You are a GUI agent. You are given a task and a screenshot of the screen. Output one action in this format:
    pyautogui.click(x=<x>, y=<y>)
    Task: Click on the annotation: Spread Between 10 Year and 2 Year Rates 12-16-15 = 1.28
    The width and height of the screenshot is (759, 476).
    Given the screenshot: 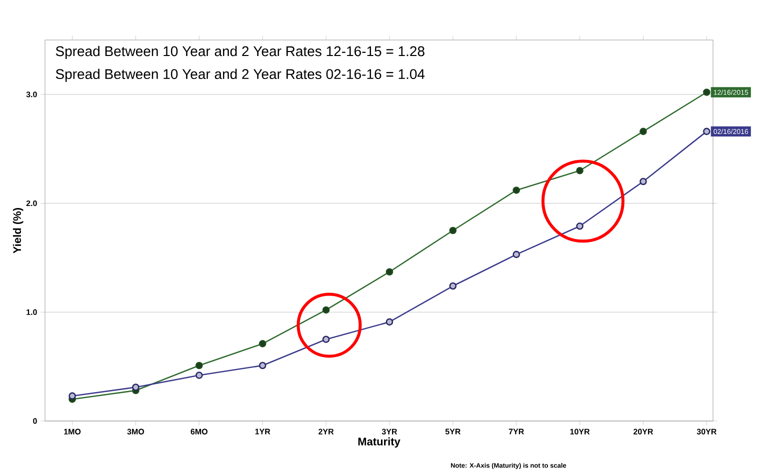 What is the action you would take?
    pyautogui.click(x=240, y=52)
    